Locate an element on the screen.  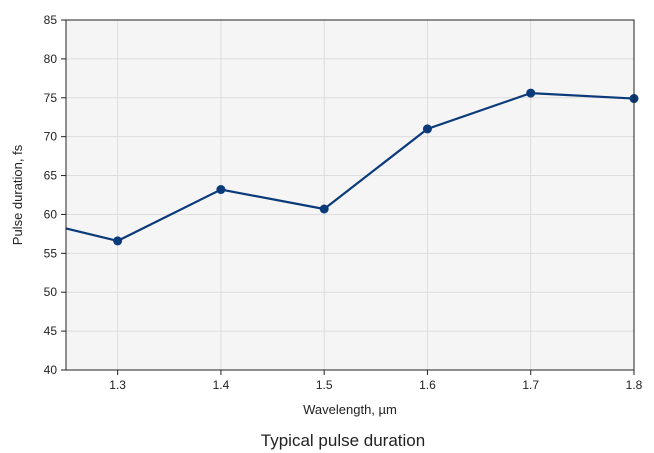
y-tick-label: 55 is located at coordinates (51, 253).